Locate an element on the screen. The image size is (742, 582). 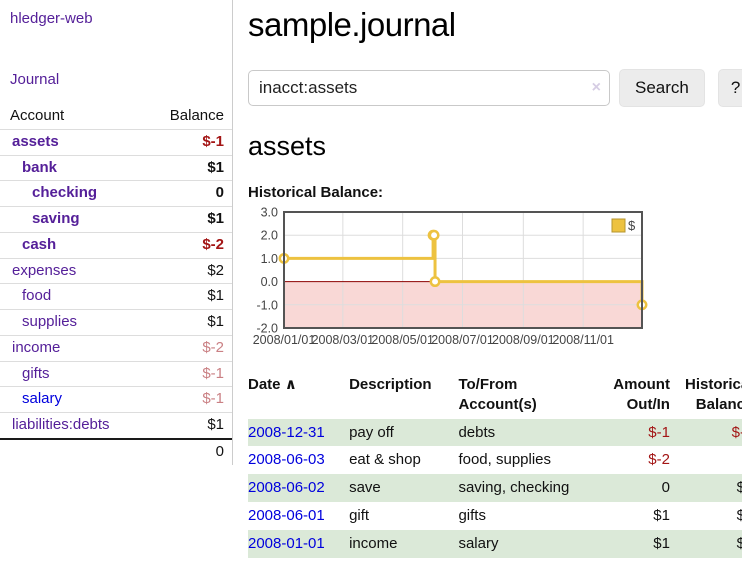
account-link-income: income is located at coordinates (36, 347).